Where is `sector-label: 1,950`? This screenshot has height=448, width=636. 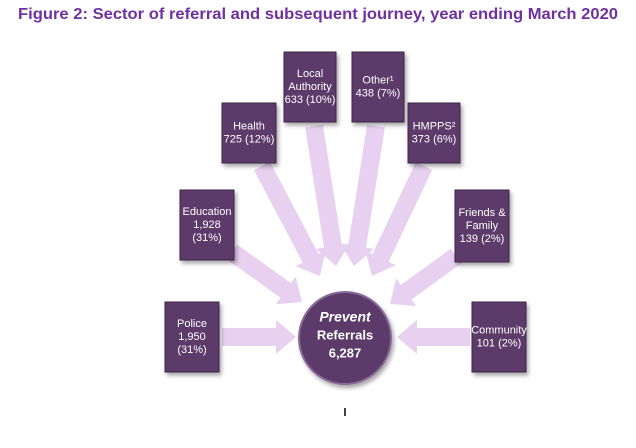
sector-label: 1,950 is located at coordinates (192, 337).